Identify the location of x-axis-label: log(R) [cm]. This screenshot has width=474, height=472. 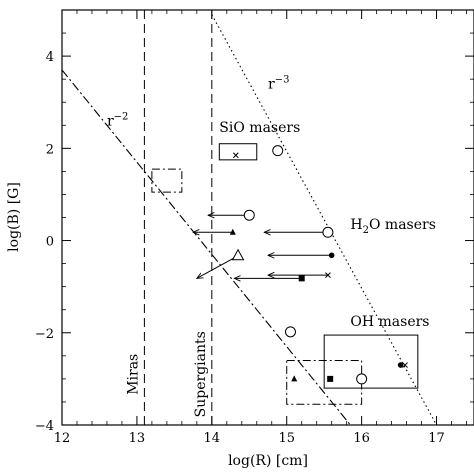
(268, 461).